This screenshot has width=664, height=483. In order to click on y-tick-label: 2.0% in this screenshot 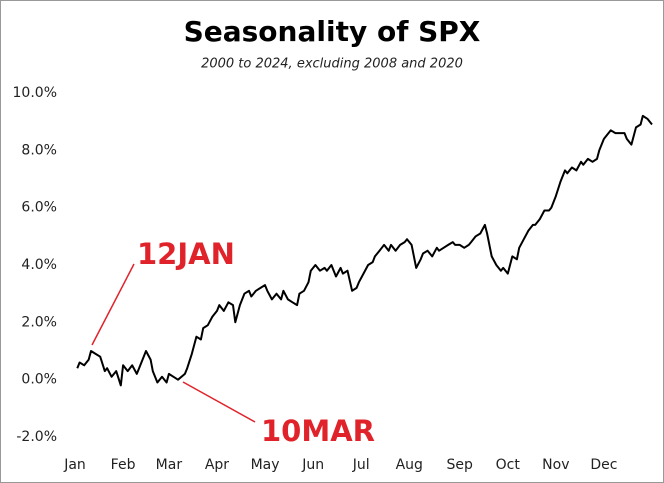, I will do `click(39, 322)`.